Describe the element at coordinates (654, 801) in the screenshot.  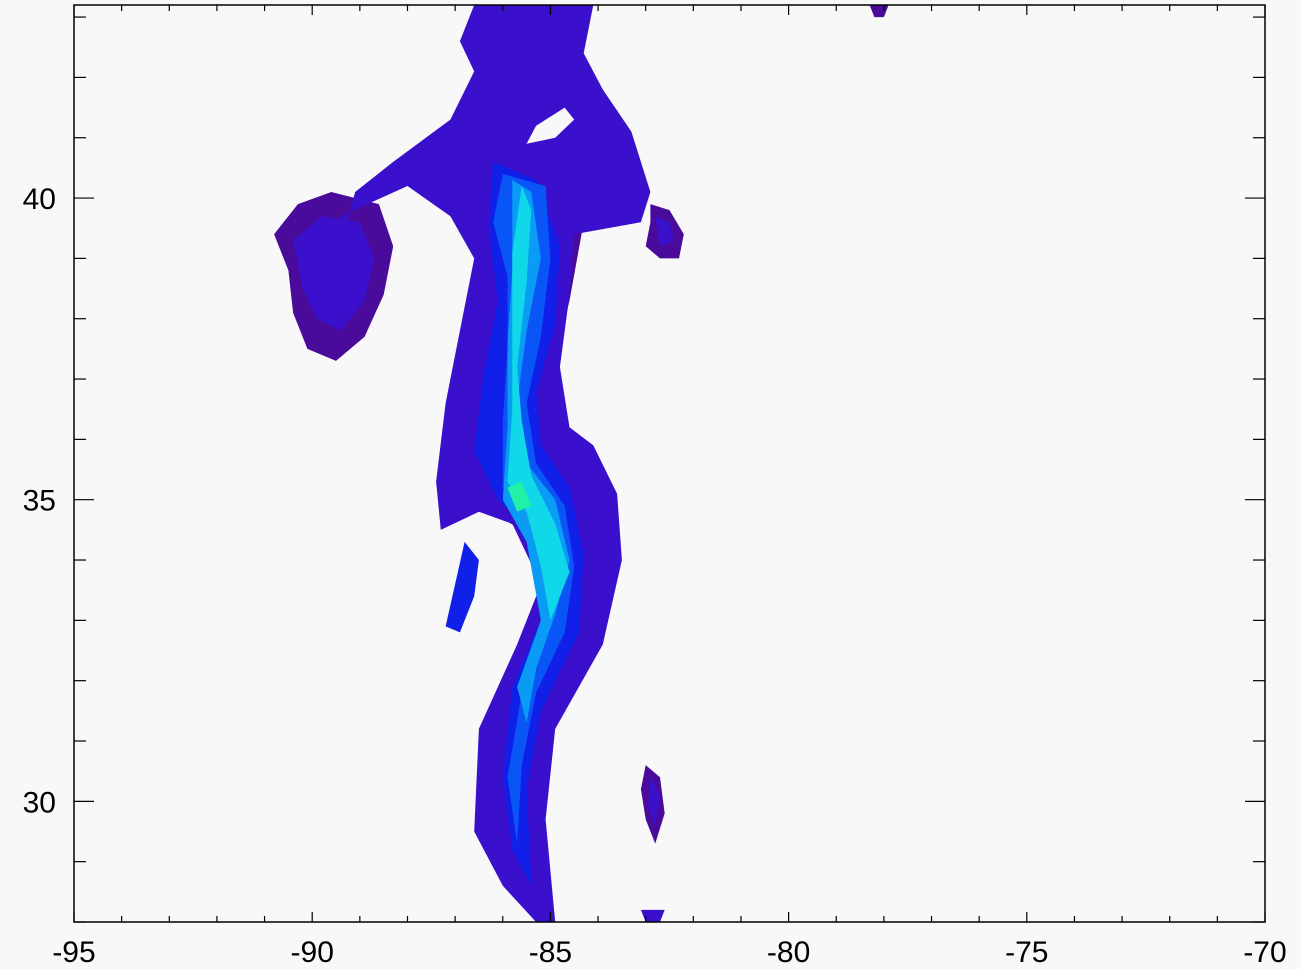
I see `contour-region-south-blob-core` at that location.